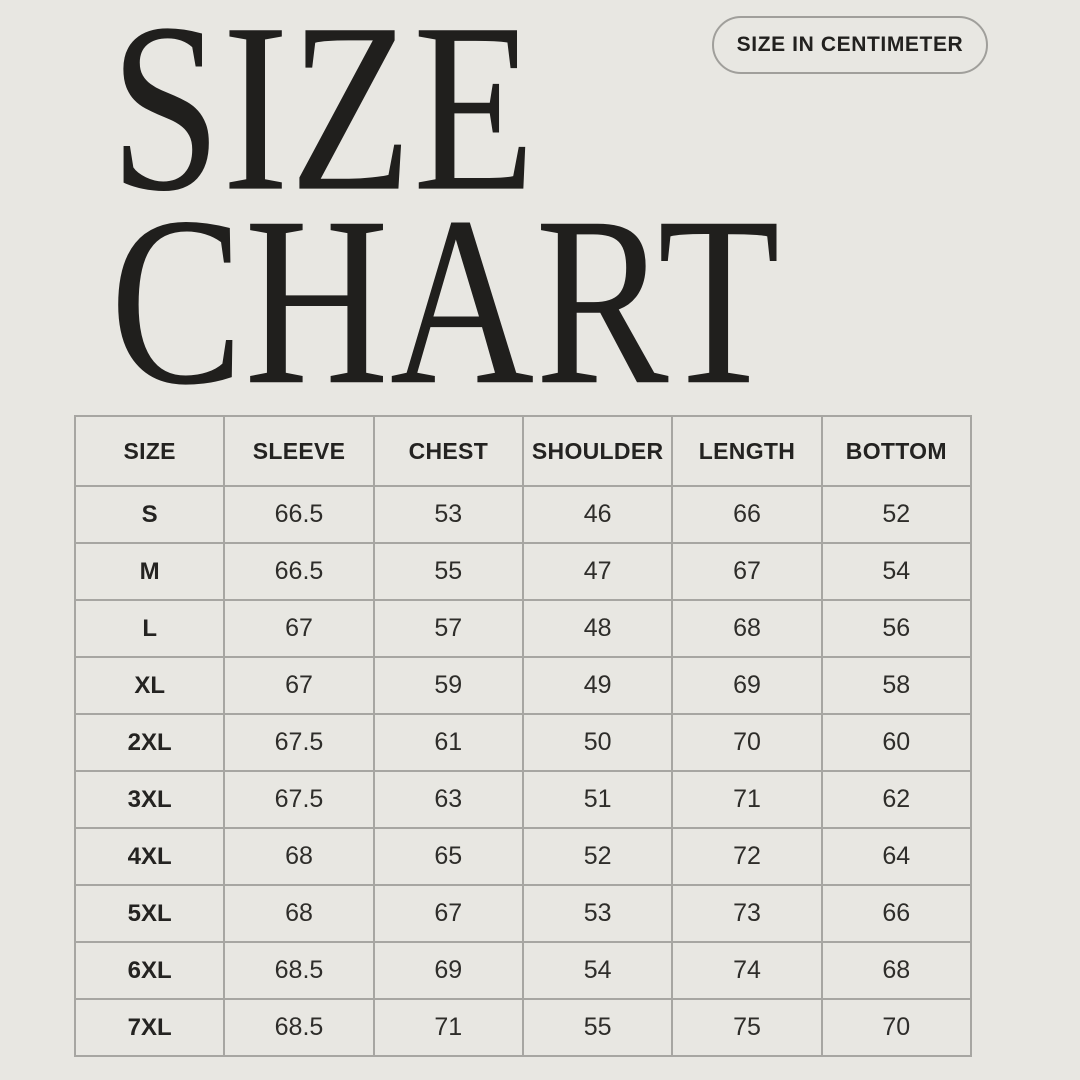 Image resolution: width=1080 pixels, height=1080 pixels. What do you see at coordinates (149, 799) in the screenshot?
I see `row-label: 3XL` at bounding box center [149, 799].